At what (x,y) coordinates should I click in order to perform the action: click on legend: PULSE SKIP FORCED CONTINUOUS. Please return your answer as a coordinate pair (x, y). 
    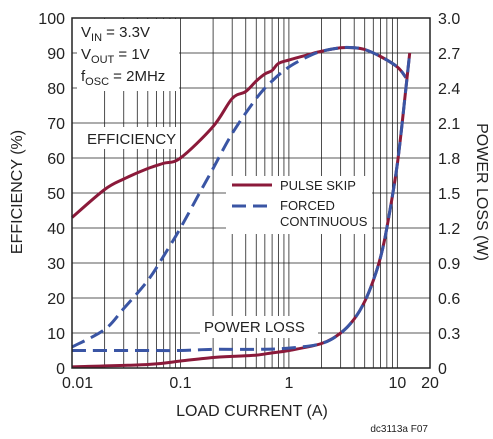
    Looking at the image, I should click on (299, 205).